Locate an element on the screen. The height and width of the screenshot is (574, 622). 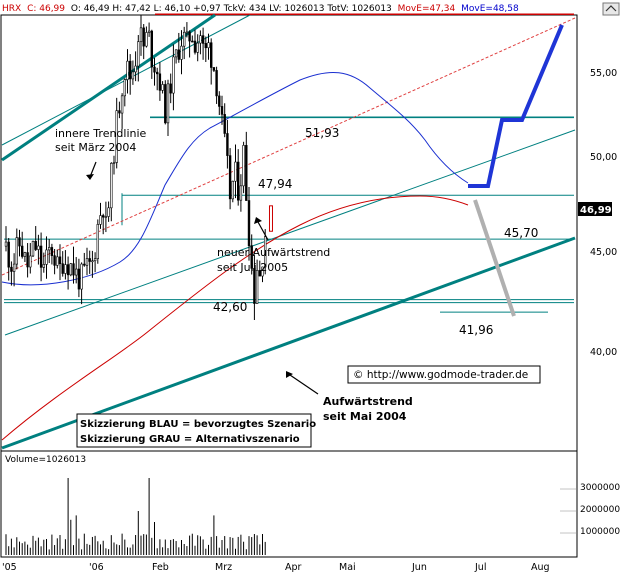
level-label: 41,96 is located at coordinates (476, 330).